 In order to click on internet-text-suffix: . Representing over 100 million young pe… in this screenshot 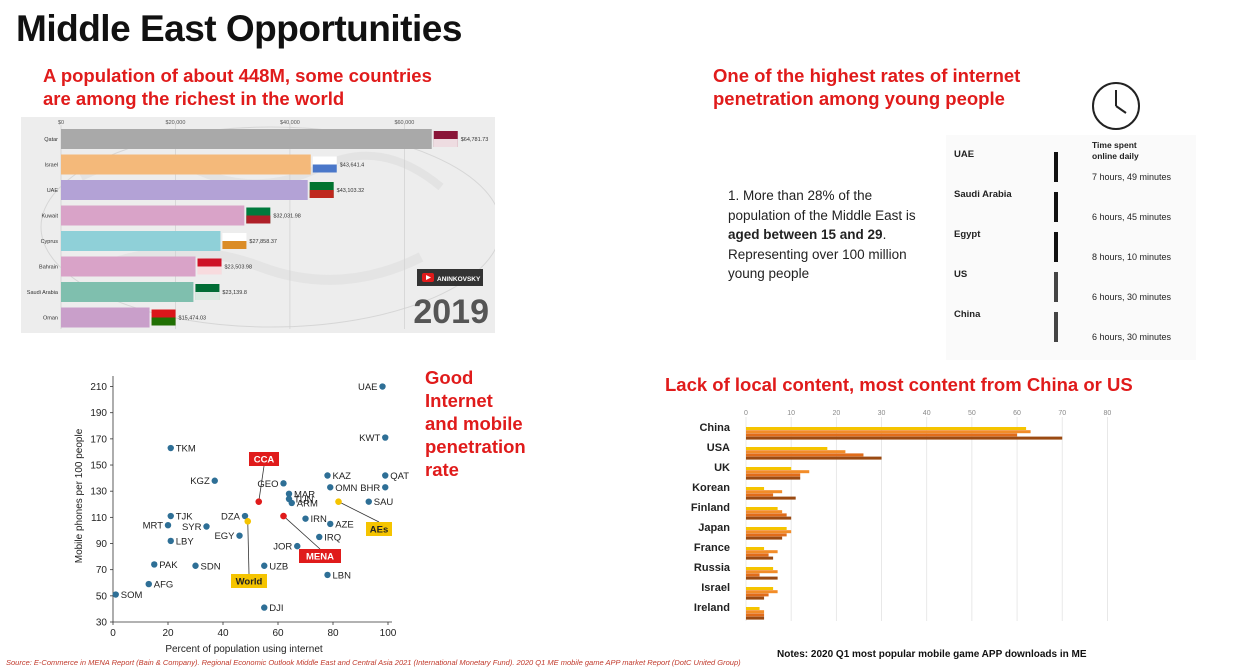, I will do `click(817, 254)`.